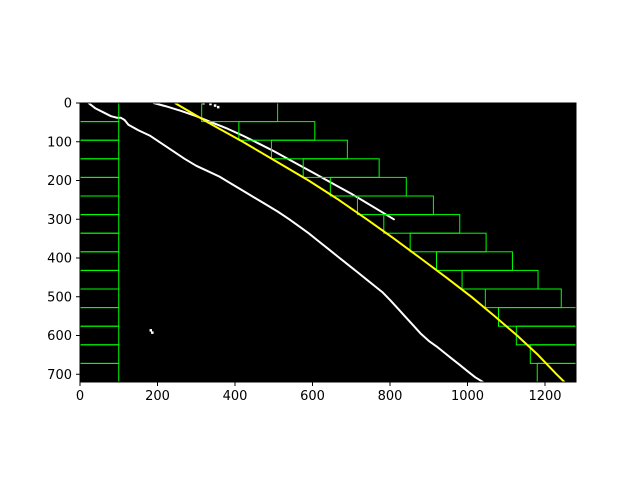 The width and height of the screenshot is (640, 480). What do you see at coordinates (80, 396) in the screenshot?
I see `x-tick-label: 0` at bounding box center [80, 396].